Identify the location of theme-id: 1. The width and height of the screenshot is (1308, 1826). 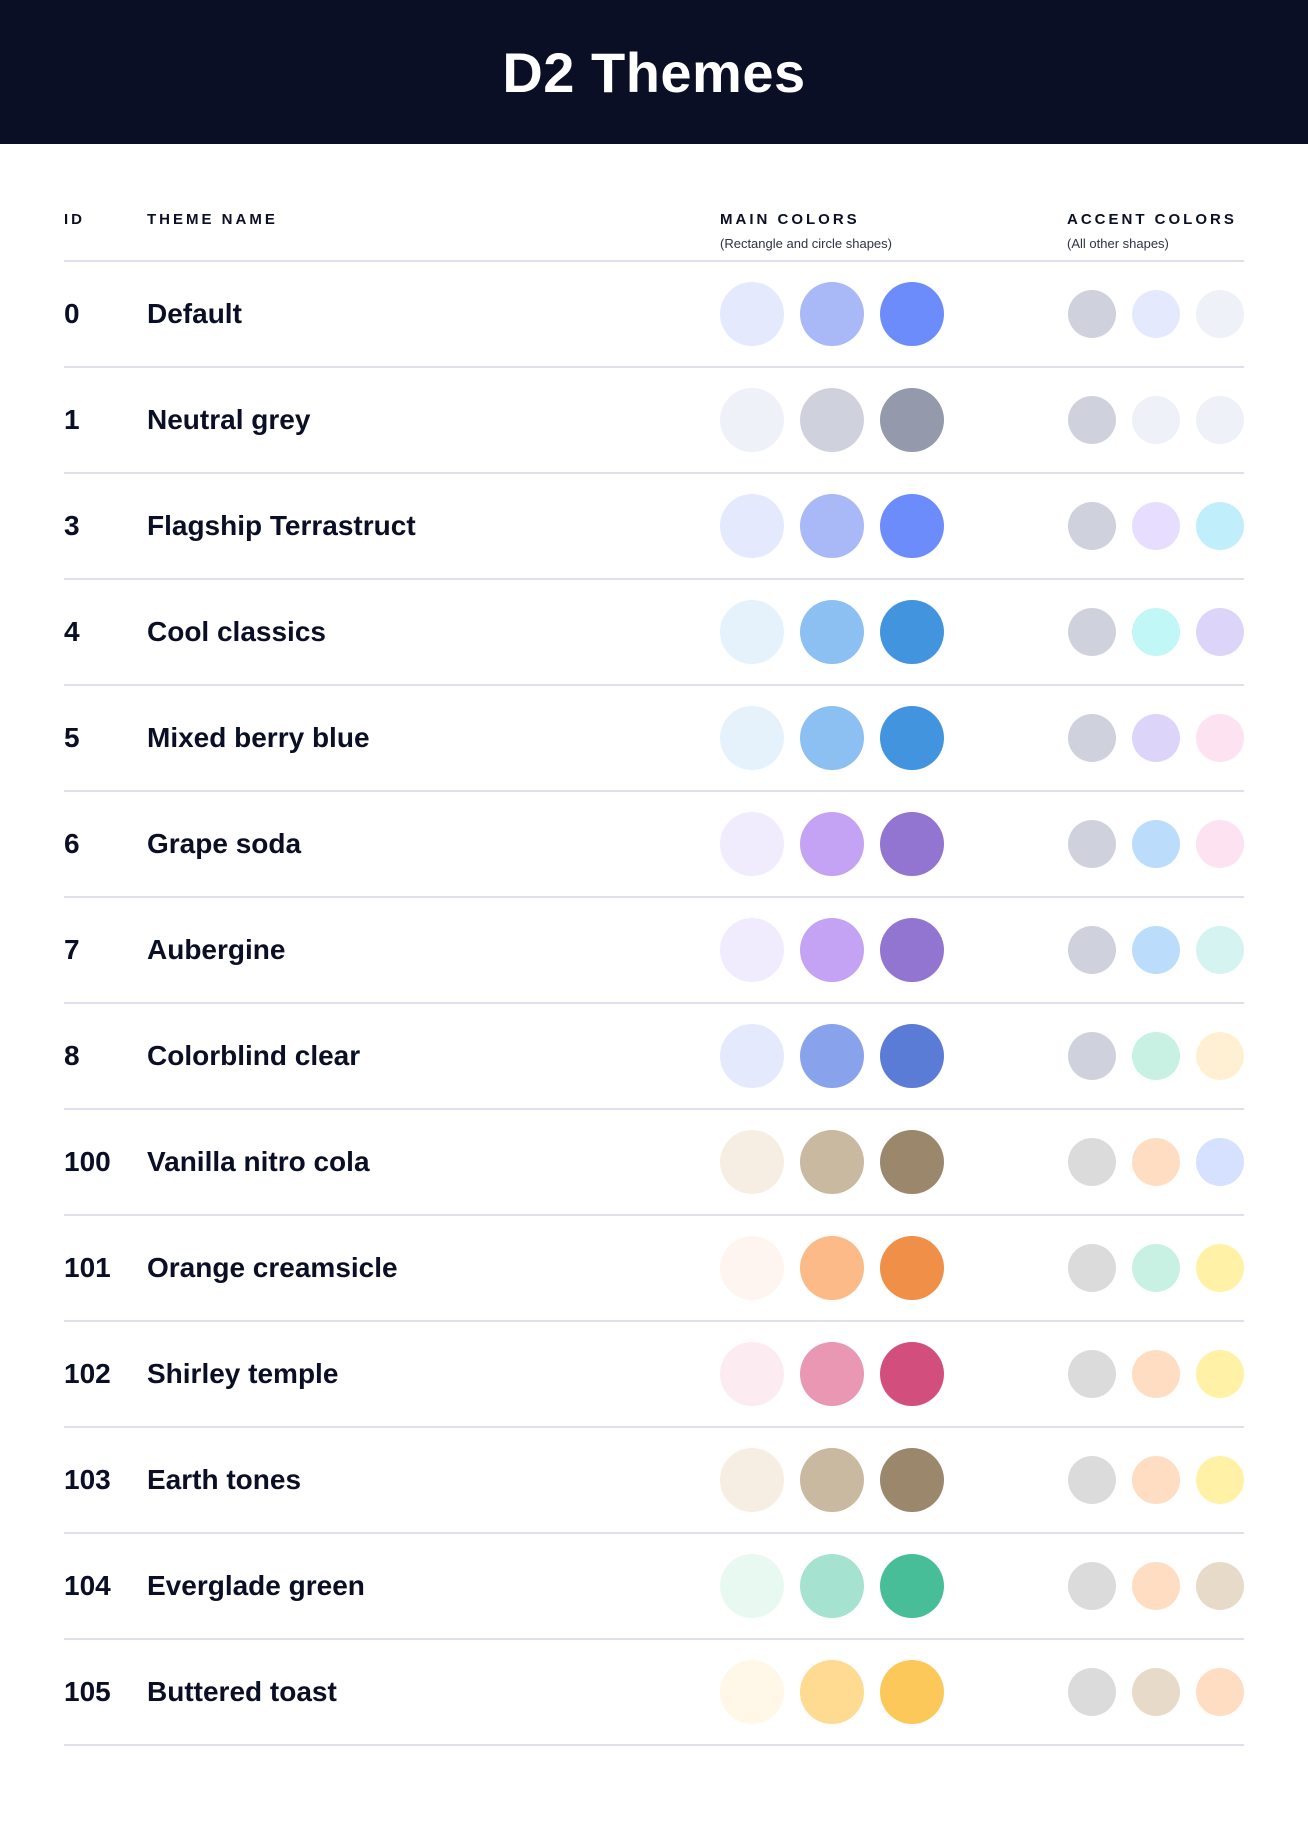
(72, 419).